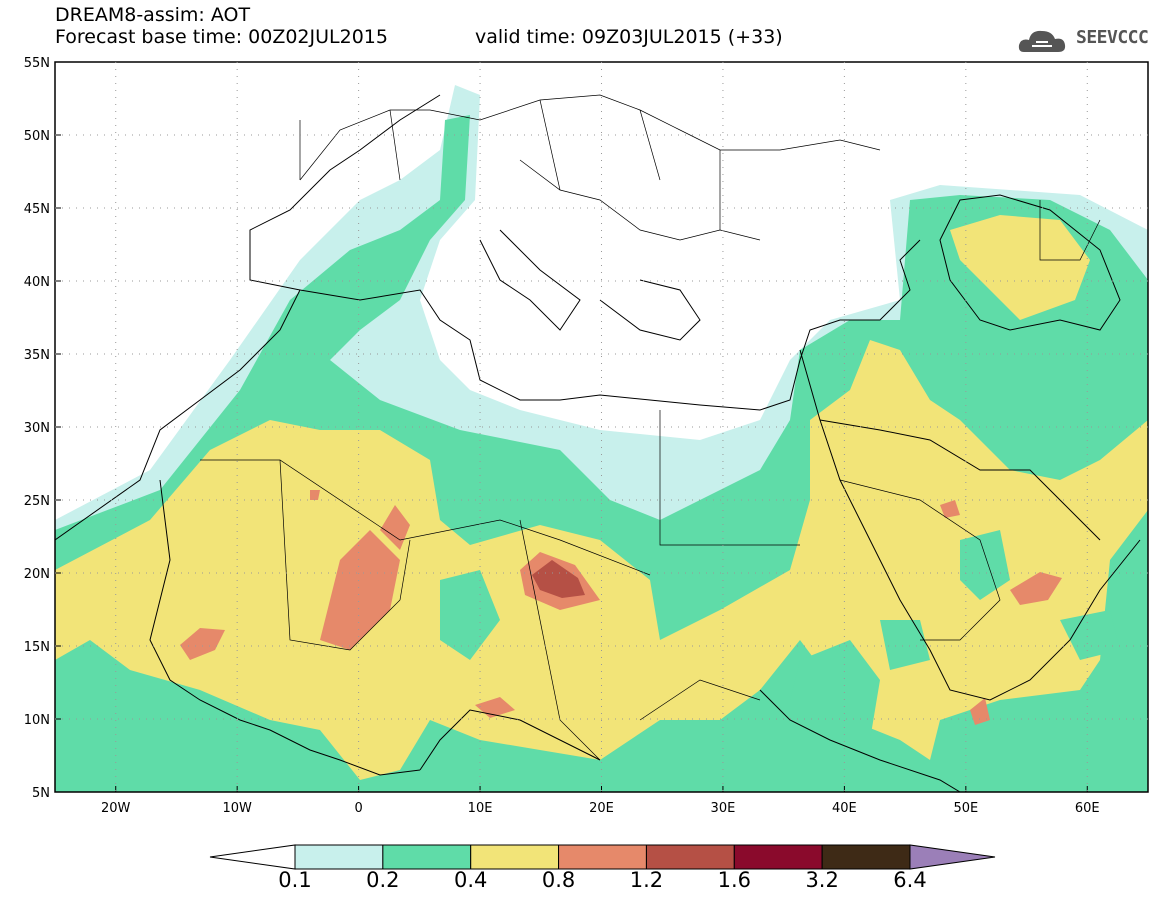 The height and width of the screenshot is (905, 1165). What do you see at coordinates (41, 793) in the screenshot?
I see `lat-tick-label: 5N` at bounding box center [41, 793].